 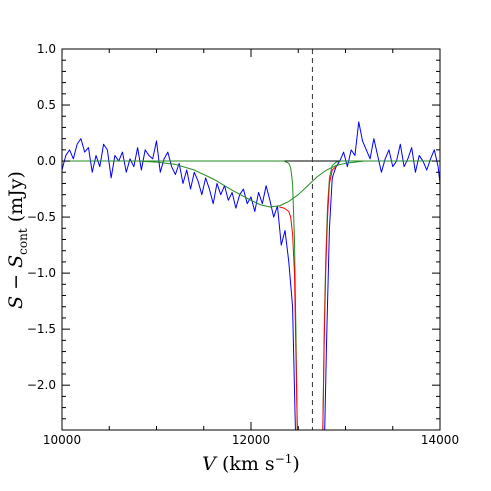 I want to click on y-tick-label: −0.5, so click(x=41, y=217).